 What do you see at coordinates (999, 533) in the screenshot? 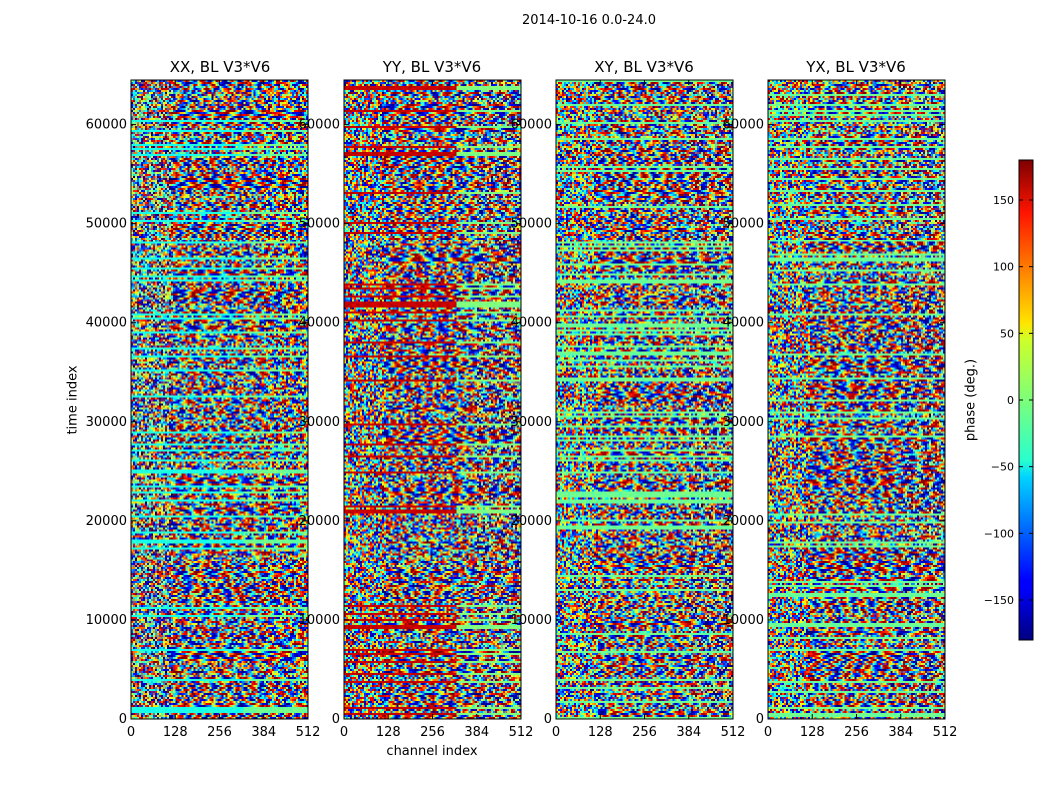
I see `colorbar-tick-label: −100` at bounding box center [999, 533].